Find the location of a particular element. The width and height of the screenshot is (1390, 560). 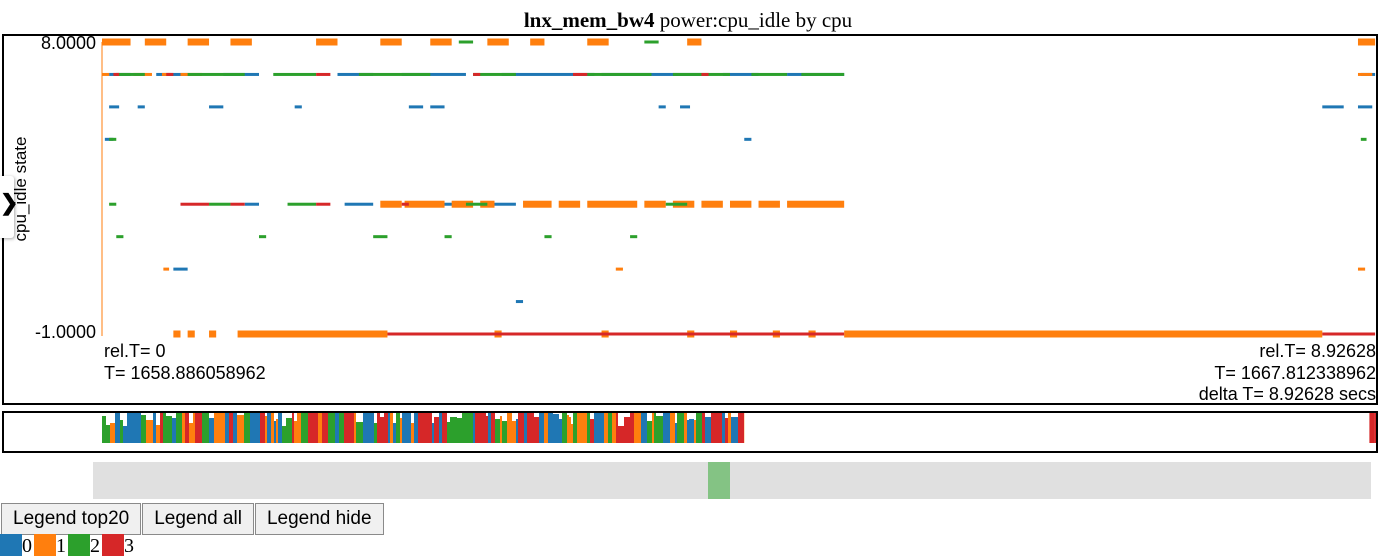

y-tick-label: -1.0000 is located at coordinates (65, 332).